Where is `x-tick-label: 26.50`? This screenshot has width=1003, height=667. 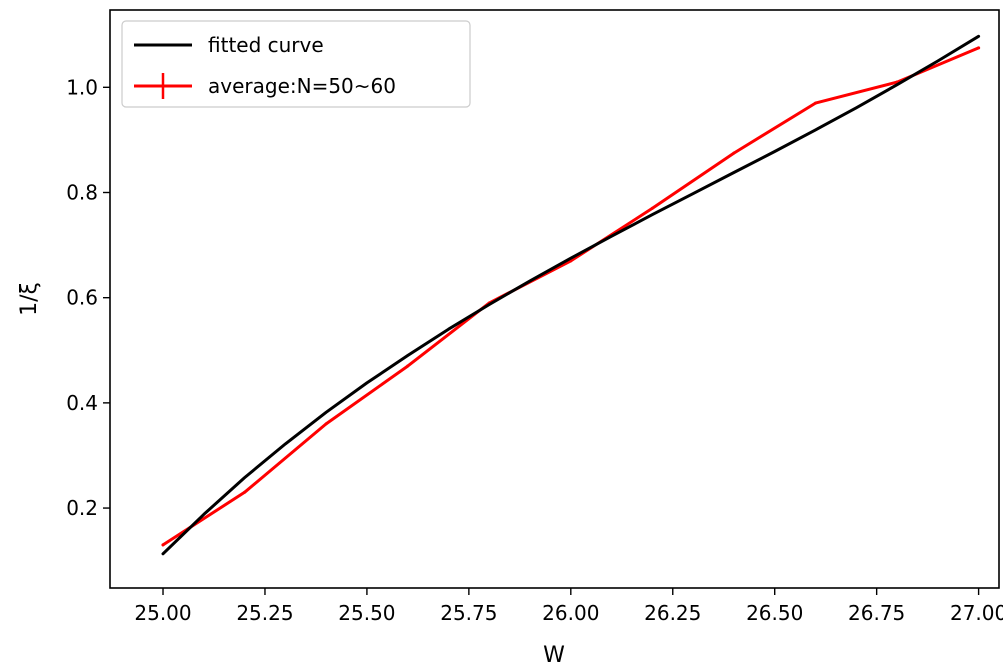 x-tick-label: 26.50 is located at coordinates (774, 613).